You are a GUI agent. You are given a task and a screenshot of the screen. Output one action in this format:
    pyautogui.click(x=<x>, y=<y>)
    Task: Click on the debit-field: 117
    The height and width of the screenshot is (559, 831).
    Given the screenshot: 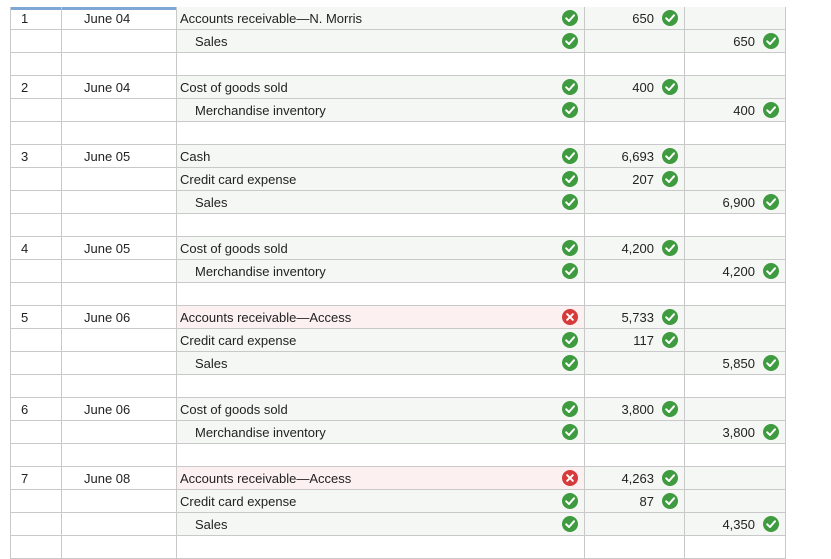 What is the action you would take?
    pyautogui.click(x=635, y=340)
    